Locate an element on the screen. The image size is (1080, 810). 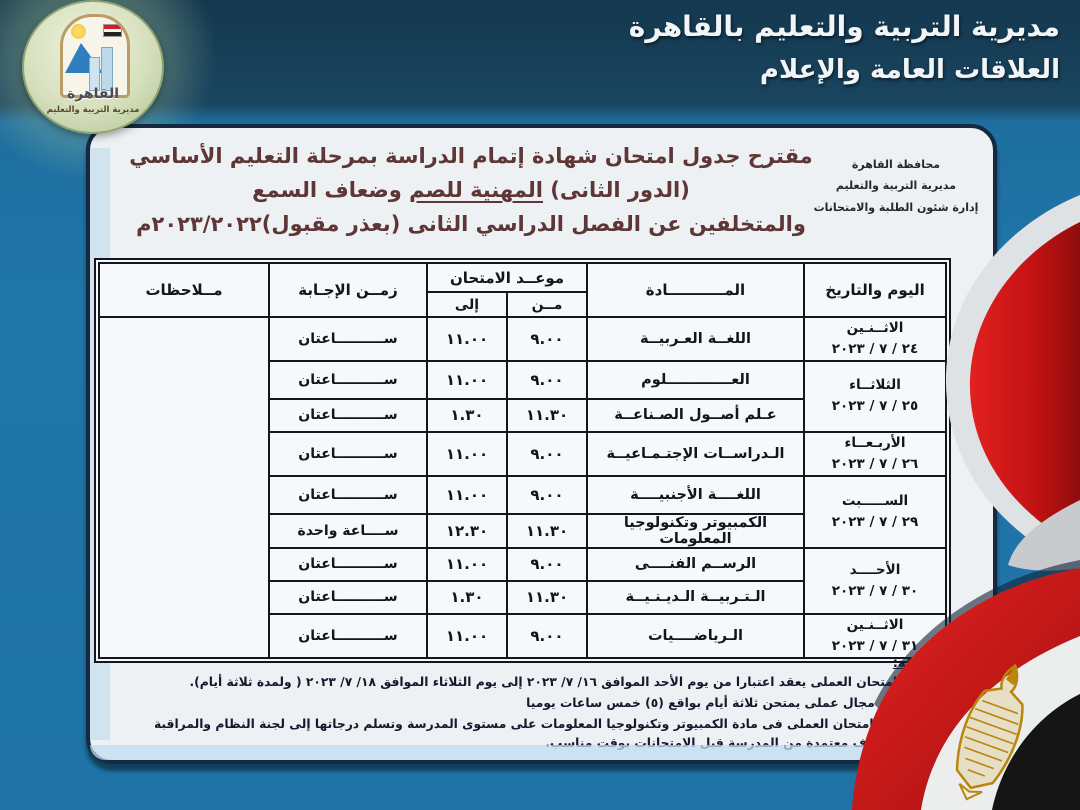
to-time-cell: ١٢.٣٠ is located at coordinates (467, 530).